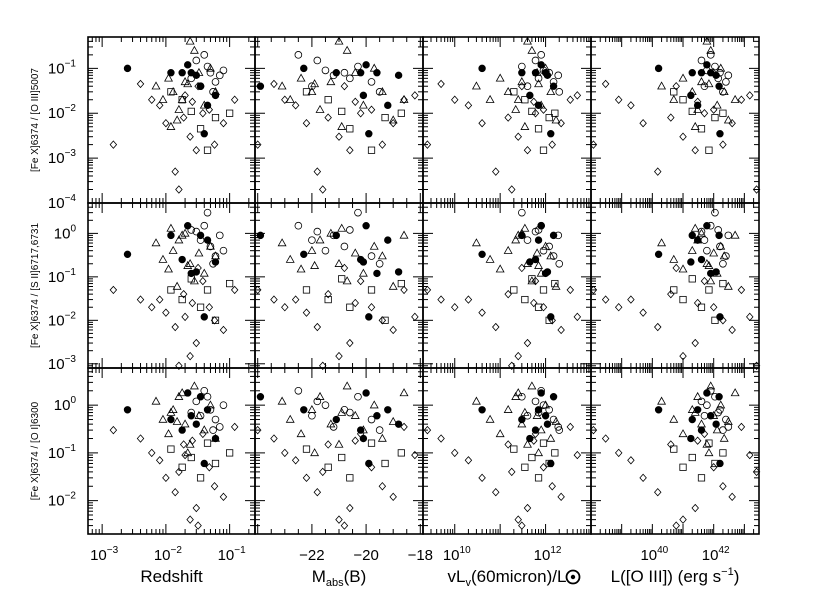 This screenshot has height=594, width=830. I want to click on panel-r1-c1-x-ticks, so click(168, 120).